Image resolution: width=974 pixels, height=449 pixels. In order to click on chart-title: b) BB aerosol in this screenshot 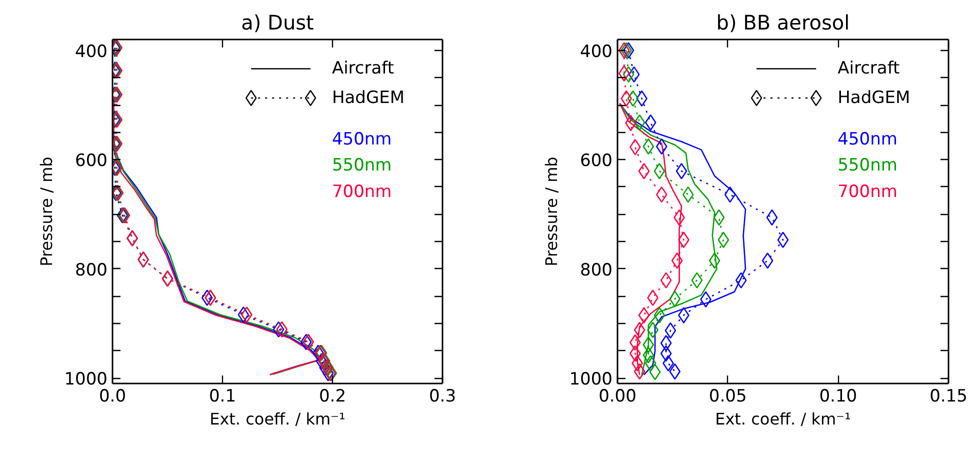, I will do `click(783, 22)`.